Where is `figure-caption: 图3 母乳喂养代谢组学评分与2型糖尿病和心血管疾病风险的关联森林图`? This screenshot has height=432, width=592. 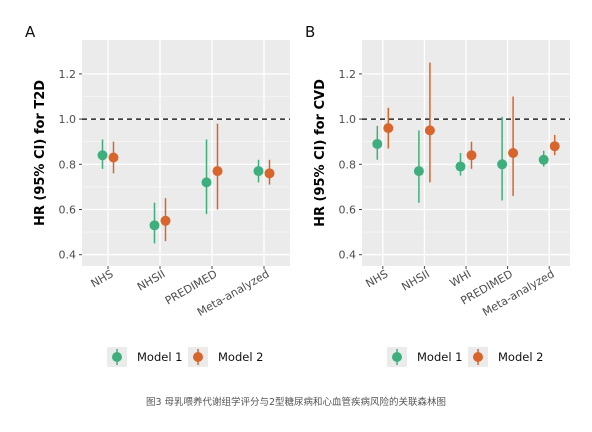 figure-caption: 图3 母乳喂养代谢组学评分与2型糖尿病和心血管疾病风险的关联森林图 is located at coordinates (296, 402).